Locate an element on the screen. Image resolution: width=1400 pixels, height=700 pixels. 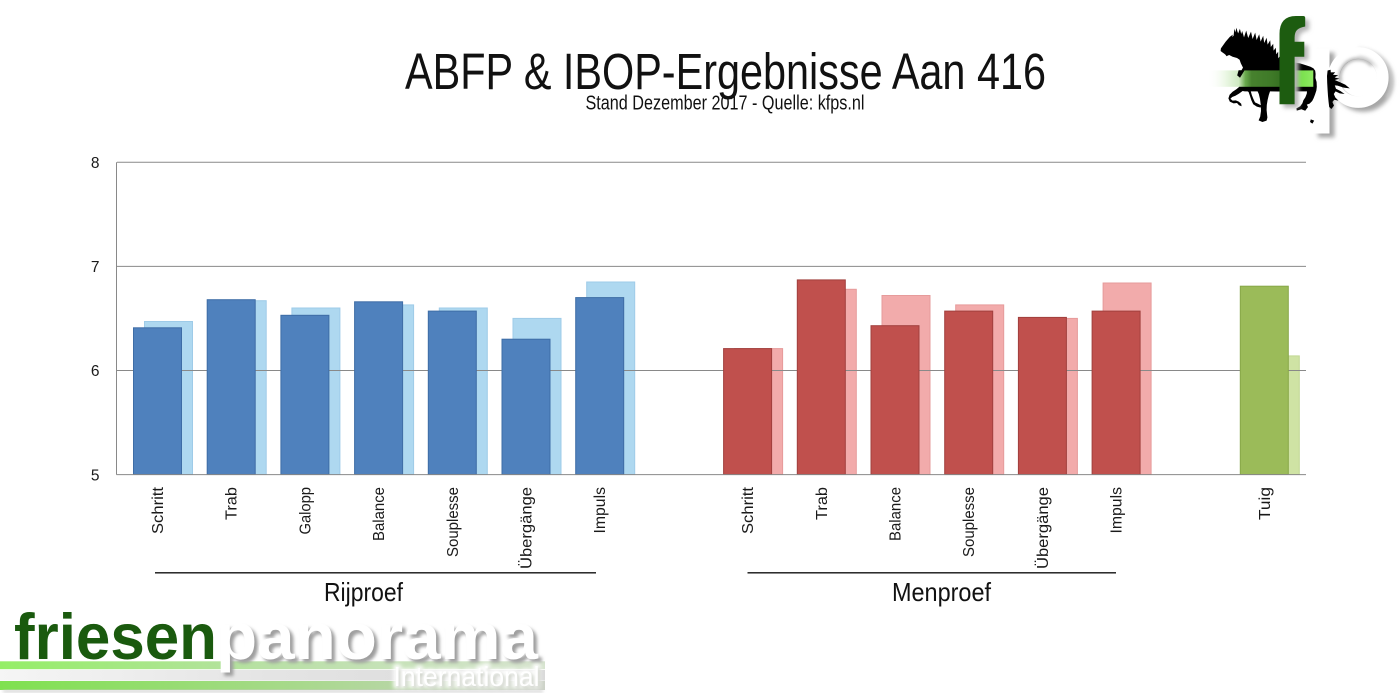
svg-text: Tuig is located at coordinates (1265, 503).